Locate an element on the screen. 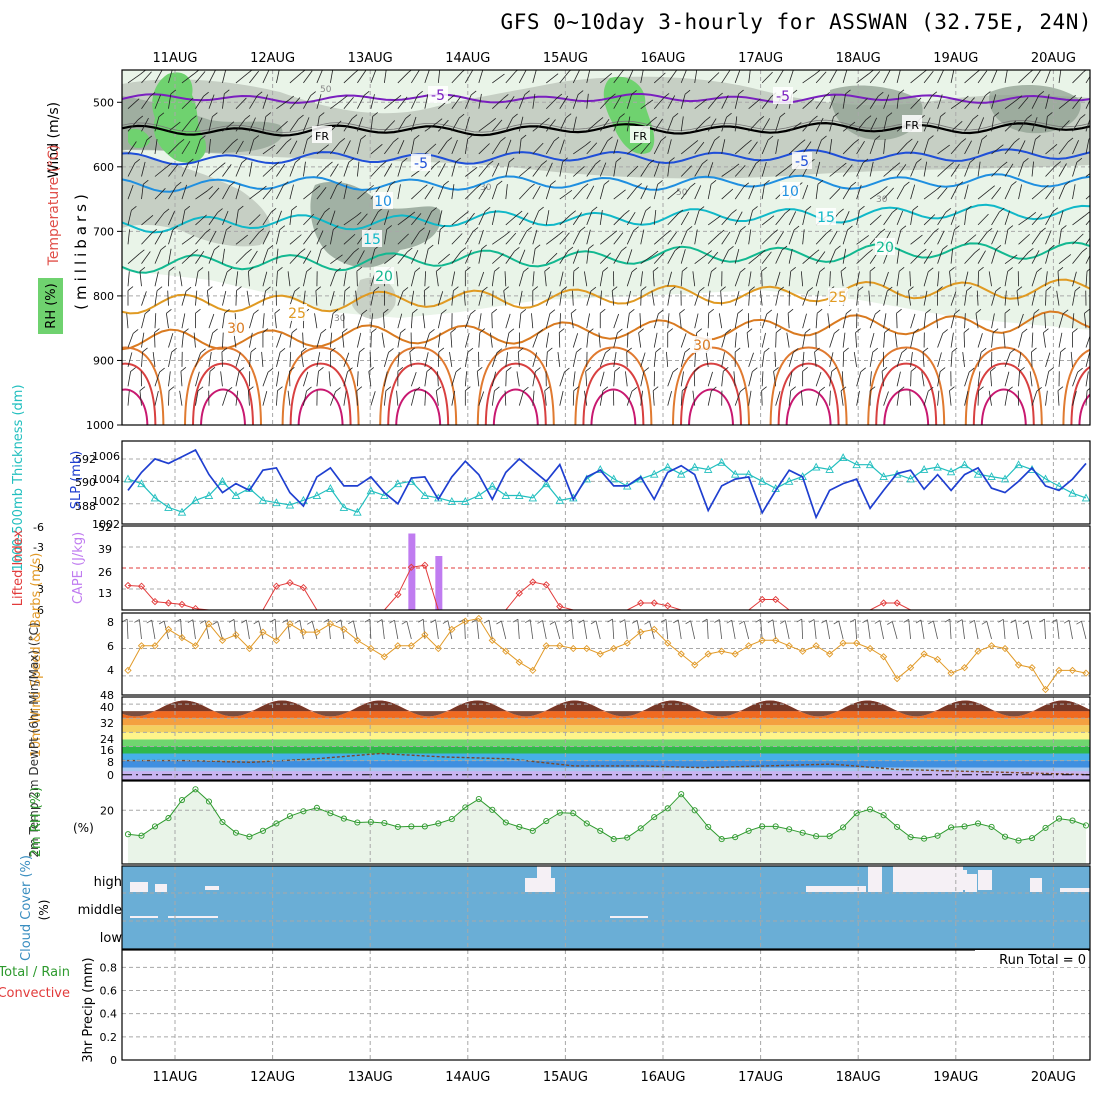 This screenshot has width=1100, height=1100. wind10-point is located at coordinates (776, 640).